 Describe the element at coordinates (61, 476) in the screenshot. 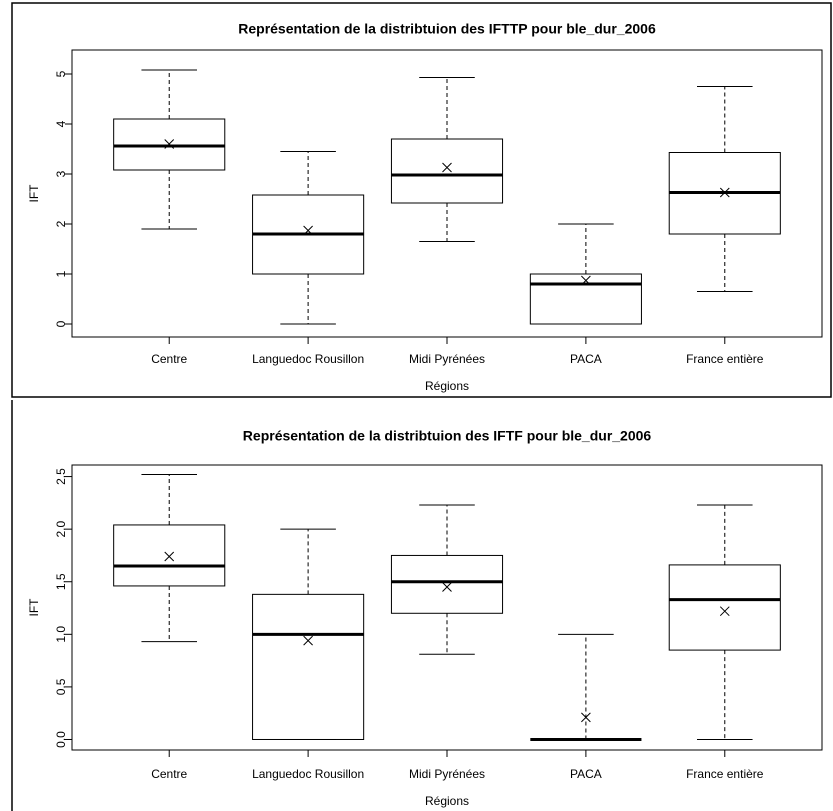

I see `y-tick-label: 2.5` at that location.